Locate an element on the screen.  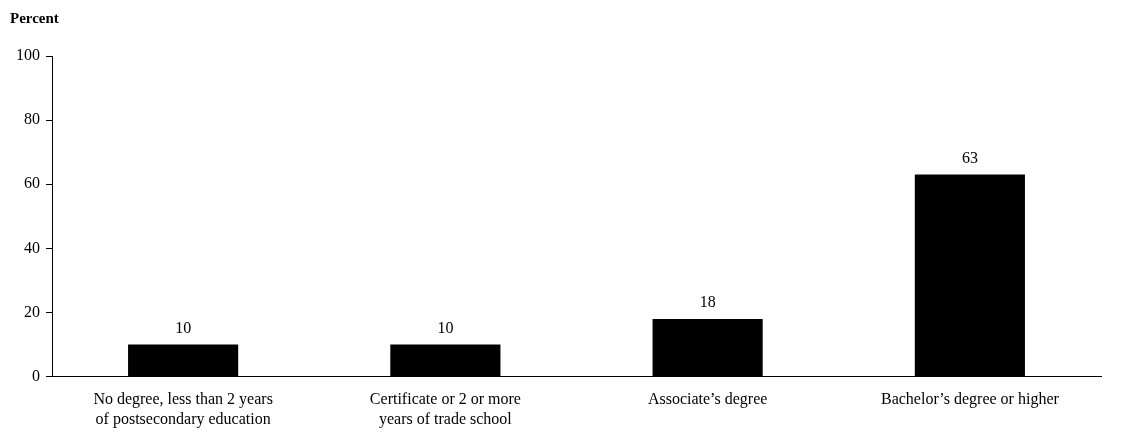
y-axis-title: Percent is located at coordinates (34, 18).